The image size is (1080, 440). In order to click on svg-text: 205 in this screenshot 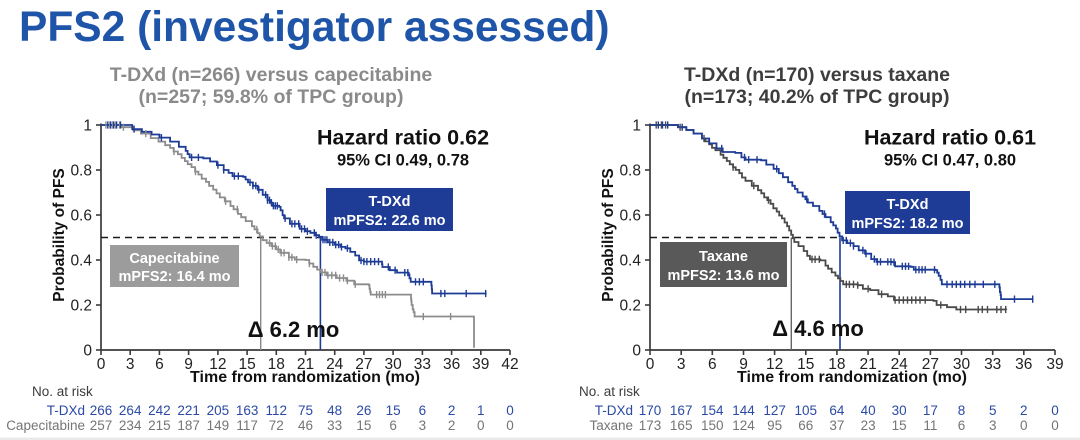, I will do `click(218, 410)`.